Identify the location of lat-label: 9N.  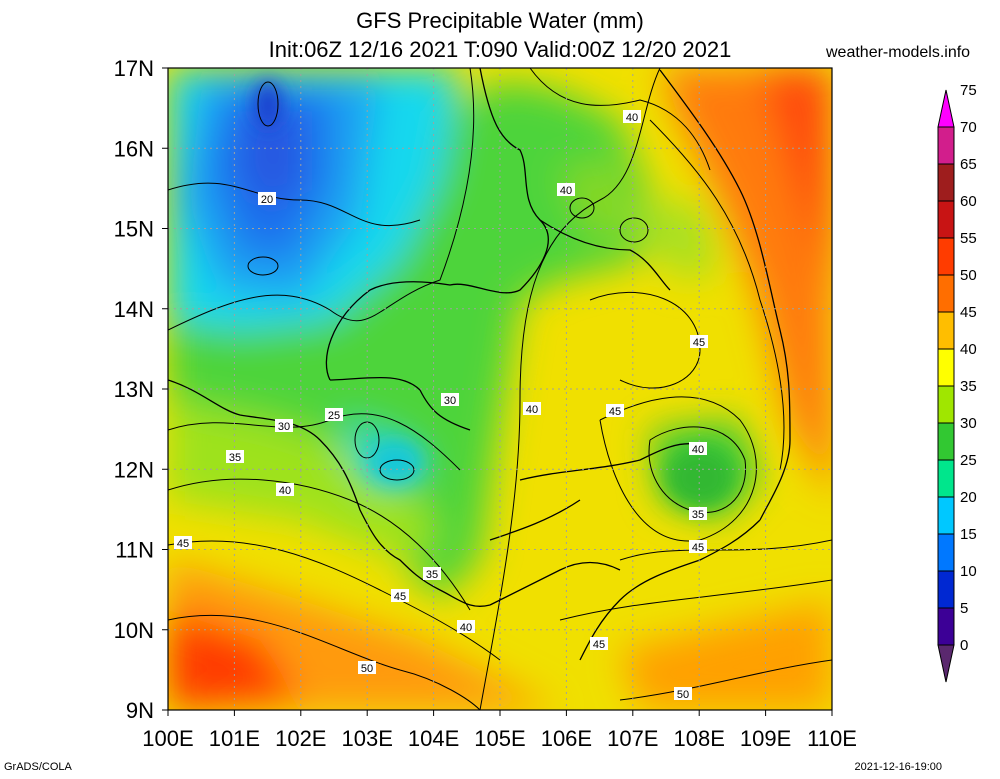
(140, 710).